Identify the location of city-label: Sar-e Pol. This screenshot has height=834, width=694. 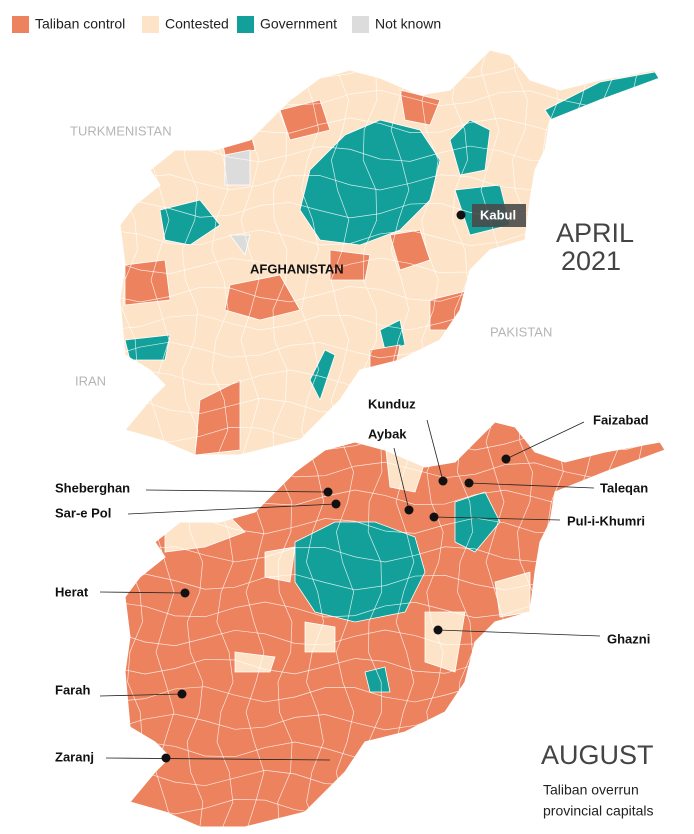
(83, 512).